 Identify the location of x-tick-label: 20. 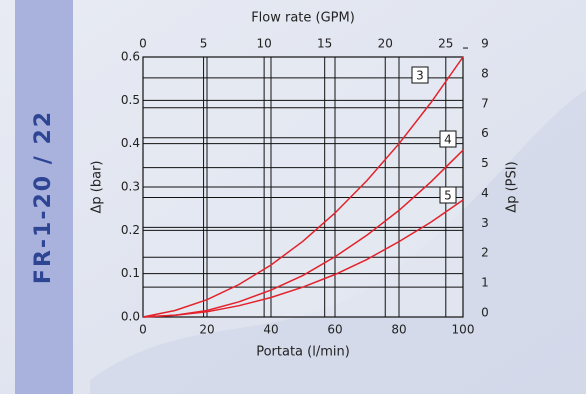
(206, 330).